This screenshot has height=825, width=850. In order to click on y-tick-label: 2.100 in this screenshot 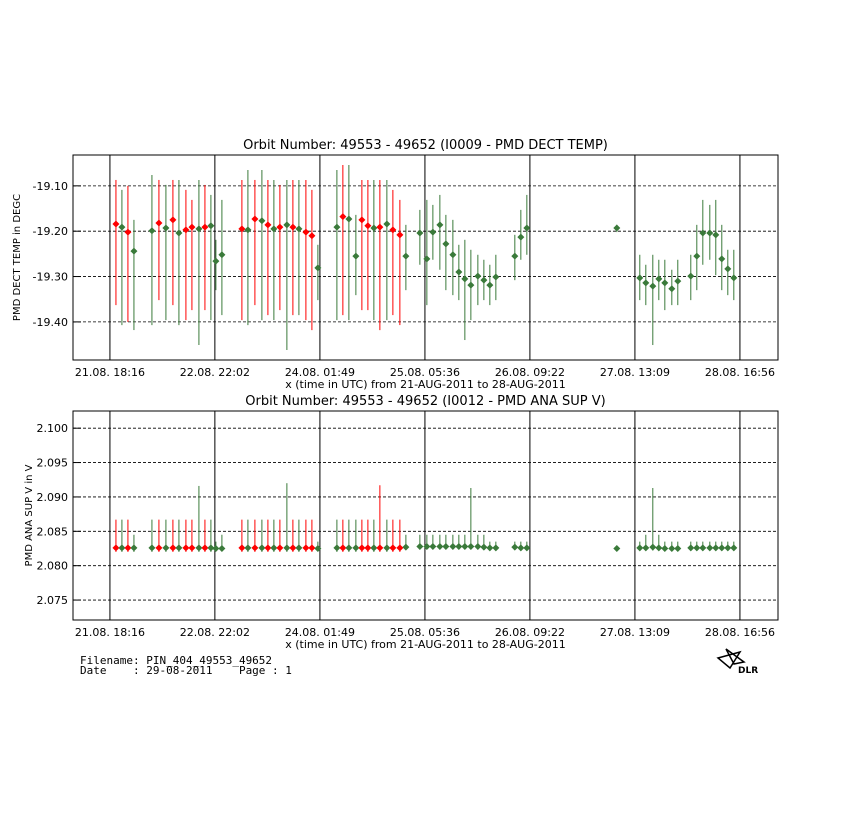, I will do `click(53, 428)`.